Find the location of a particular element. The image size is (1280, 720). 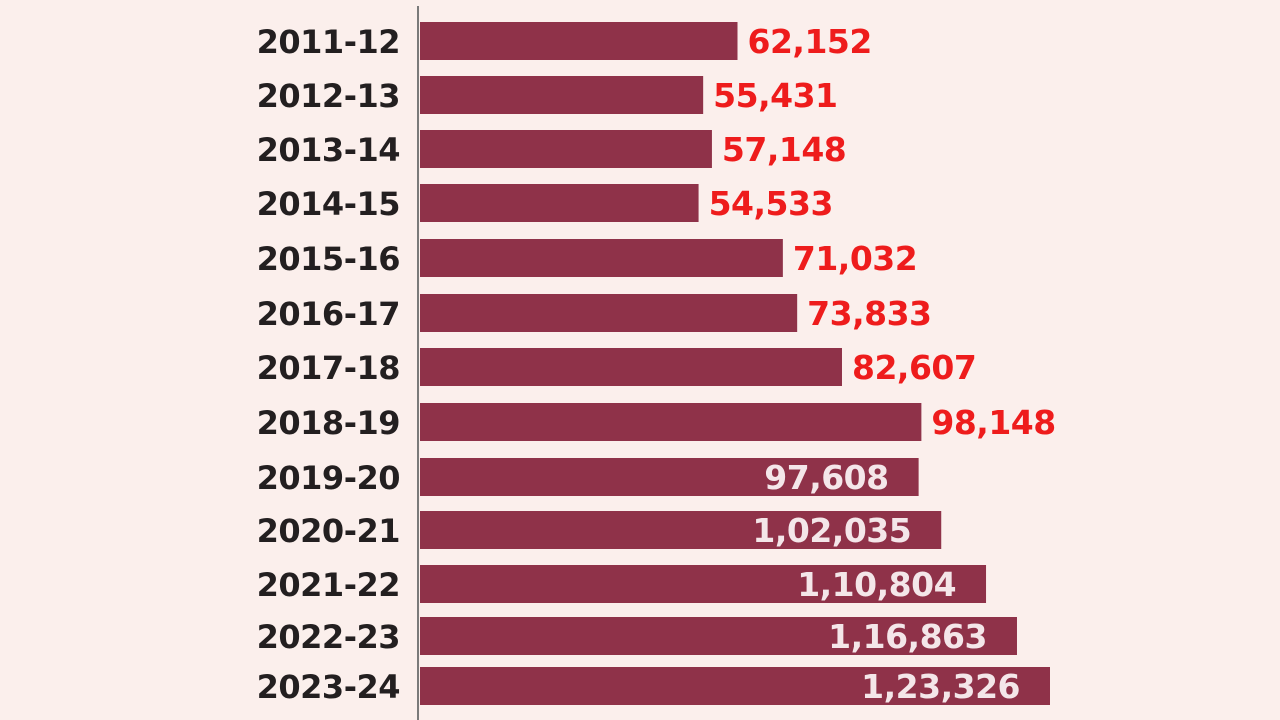

value-label: 57,148 is located at coordinates (784, 149).